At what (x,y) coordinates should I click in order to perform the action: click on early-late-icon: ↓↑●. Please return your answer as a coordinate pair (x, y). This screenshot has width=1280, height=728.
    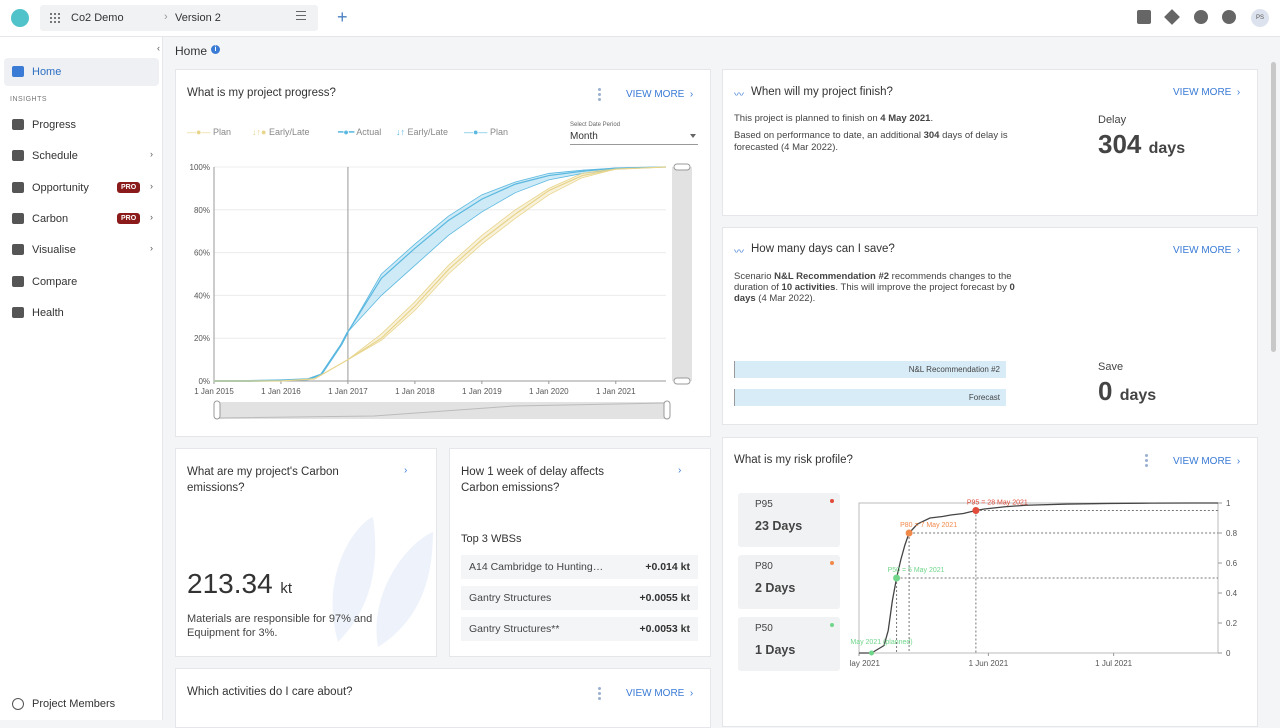
    Looking at the image, I should click on (259, 132).